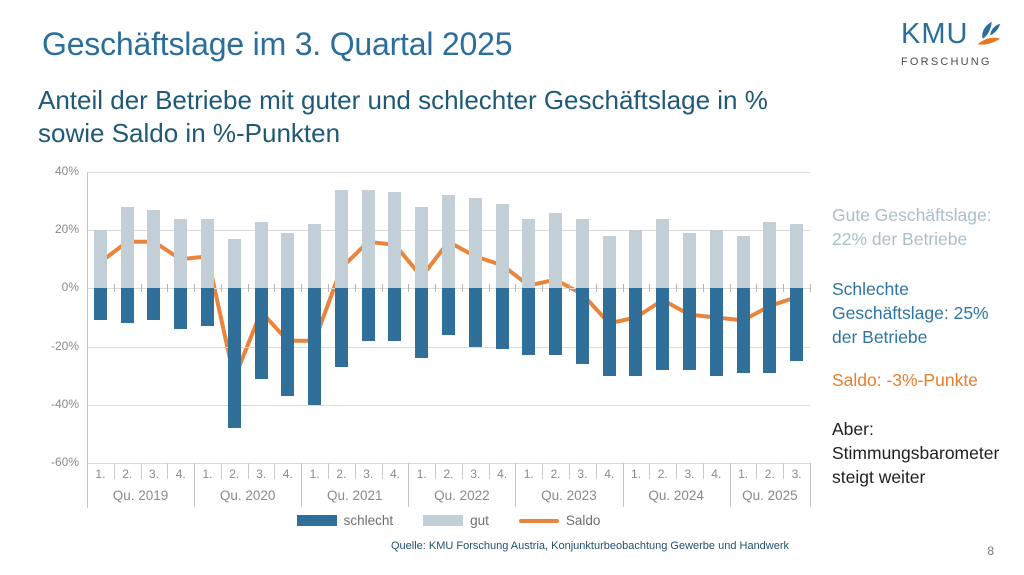 This screenshot has width=1024, height=575. What do you see at coordinates (66, 229) in the screenshot?
I see `y-tick-label: 20%` at bounding box center [66, 229].